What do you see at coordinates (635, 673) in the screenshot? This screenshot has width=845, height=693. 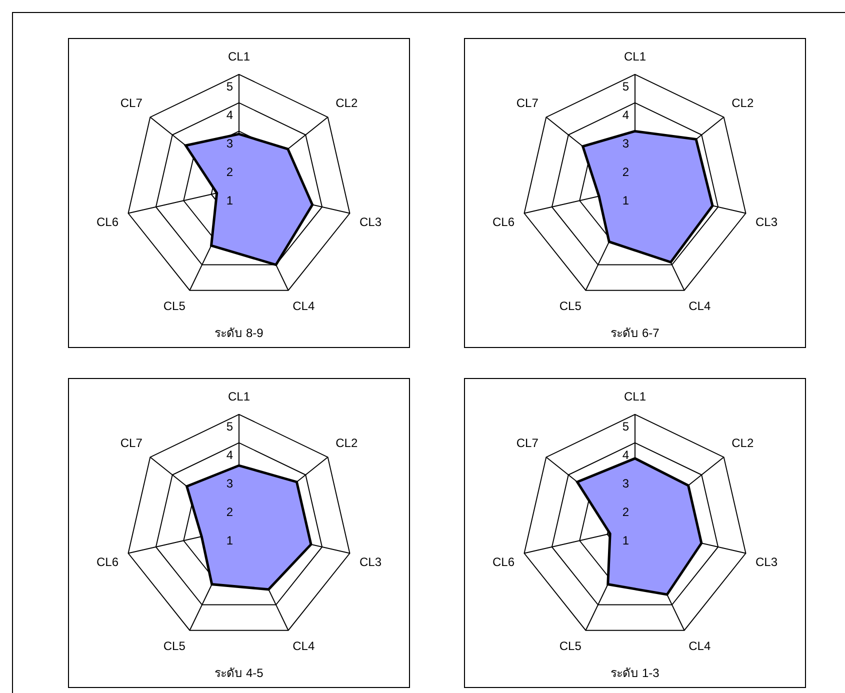 I see `text: ระดับ 1-3` at bounding box center [635, 673].